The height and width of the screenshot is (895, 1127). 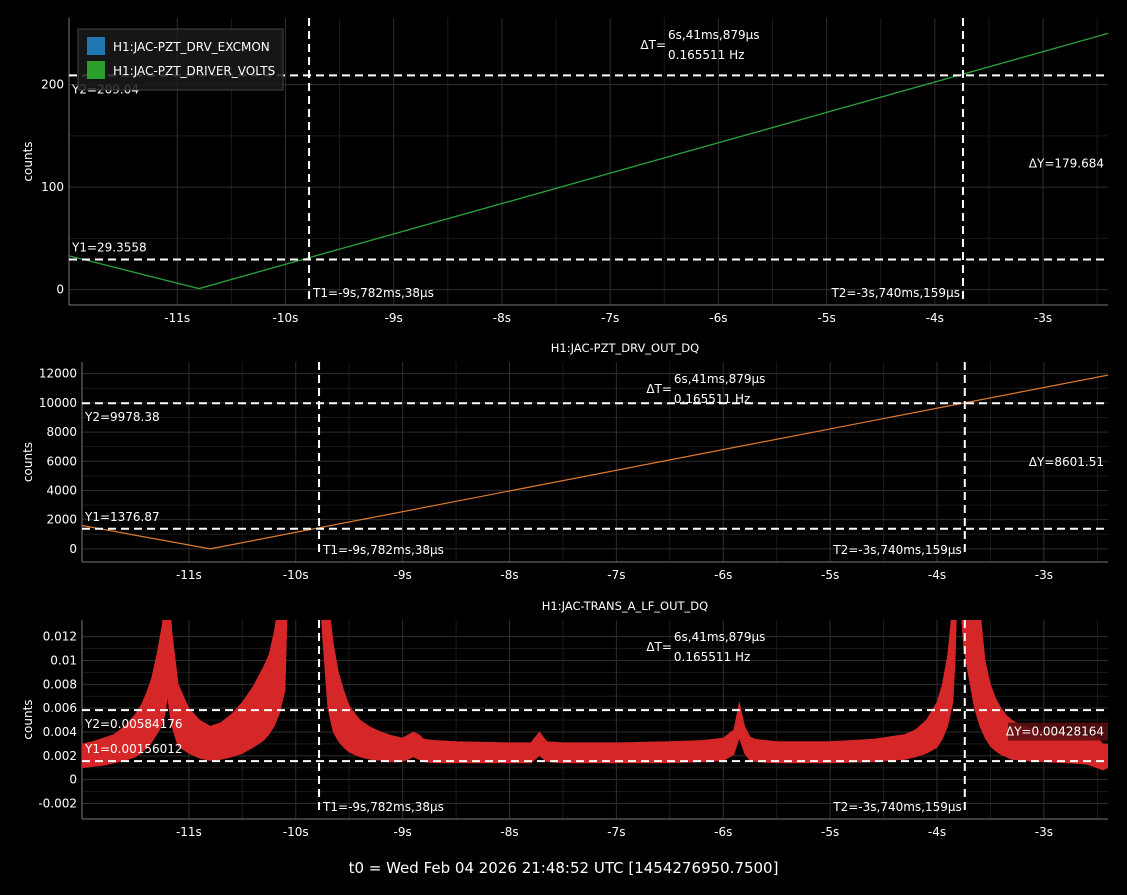 I want to click on cursor-y1-label: Y1=0.00156012, so click(x=133, y=749).